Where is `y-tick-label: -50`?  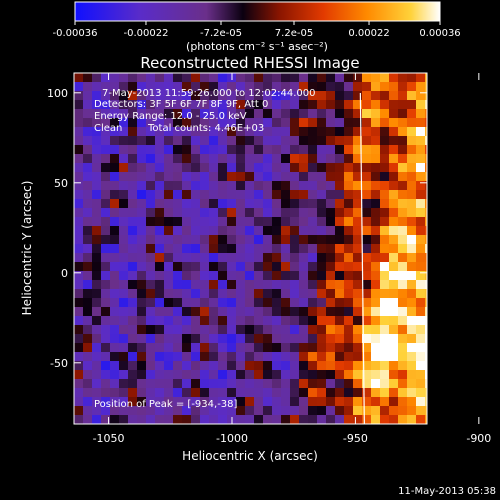
y-tick-label: -50 is located at coordinates (59, 363).